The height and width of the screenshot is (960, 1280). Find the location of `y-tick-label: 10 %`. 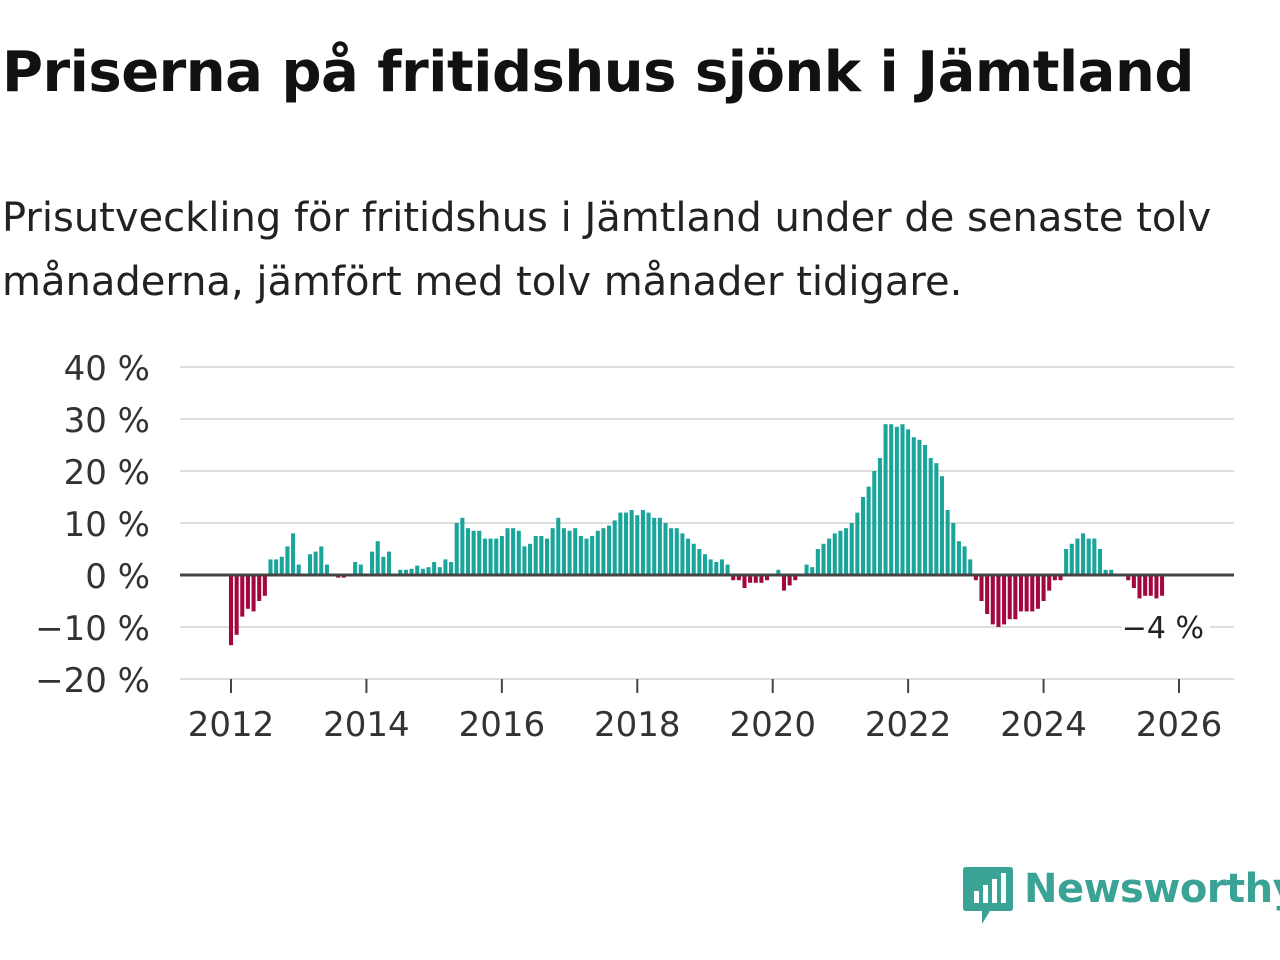

y-tick-label: 10 % is located at coordinates (107, 525).